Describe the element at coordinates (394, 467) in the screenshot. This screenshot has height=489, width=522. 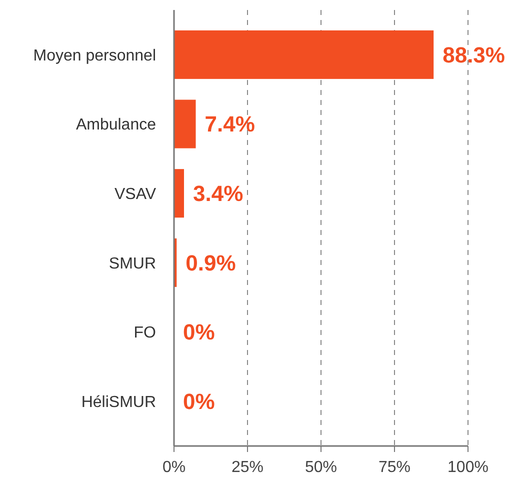
I see `x-tick-label: 75%` at that location.